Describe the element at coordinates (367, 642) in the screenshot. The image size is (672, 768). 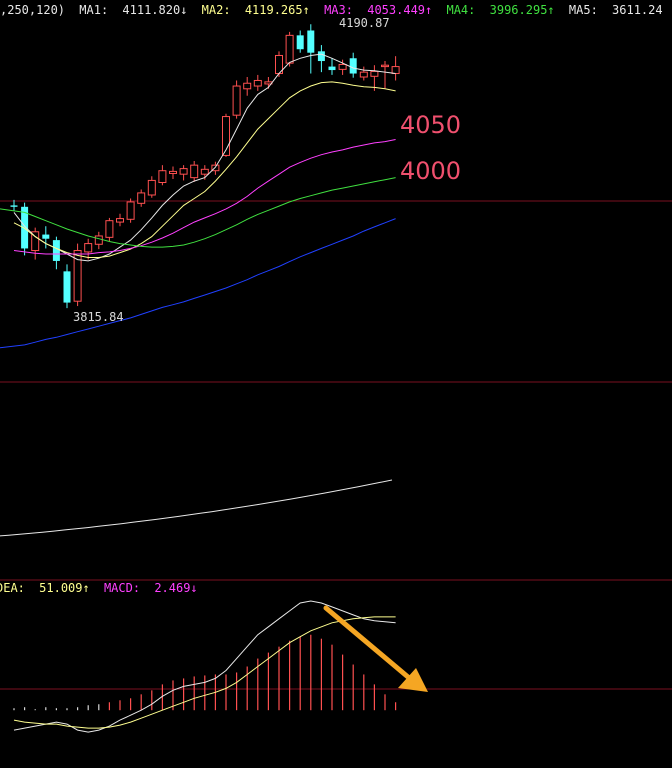
I see `arrow-shaft` at that location.